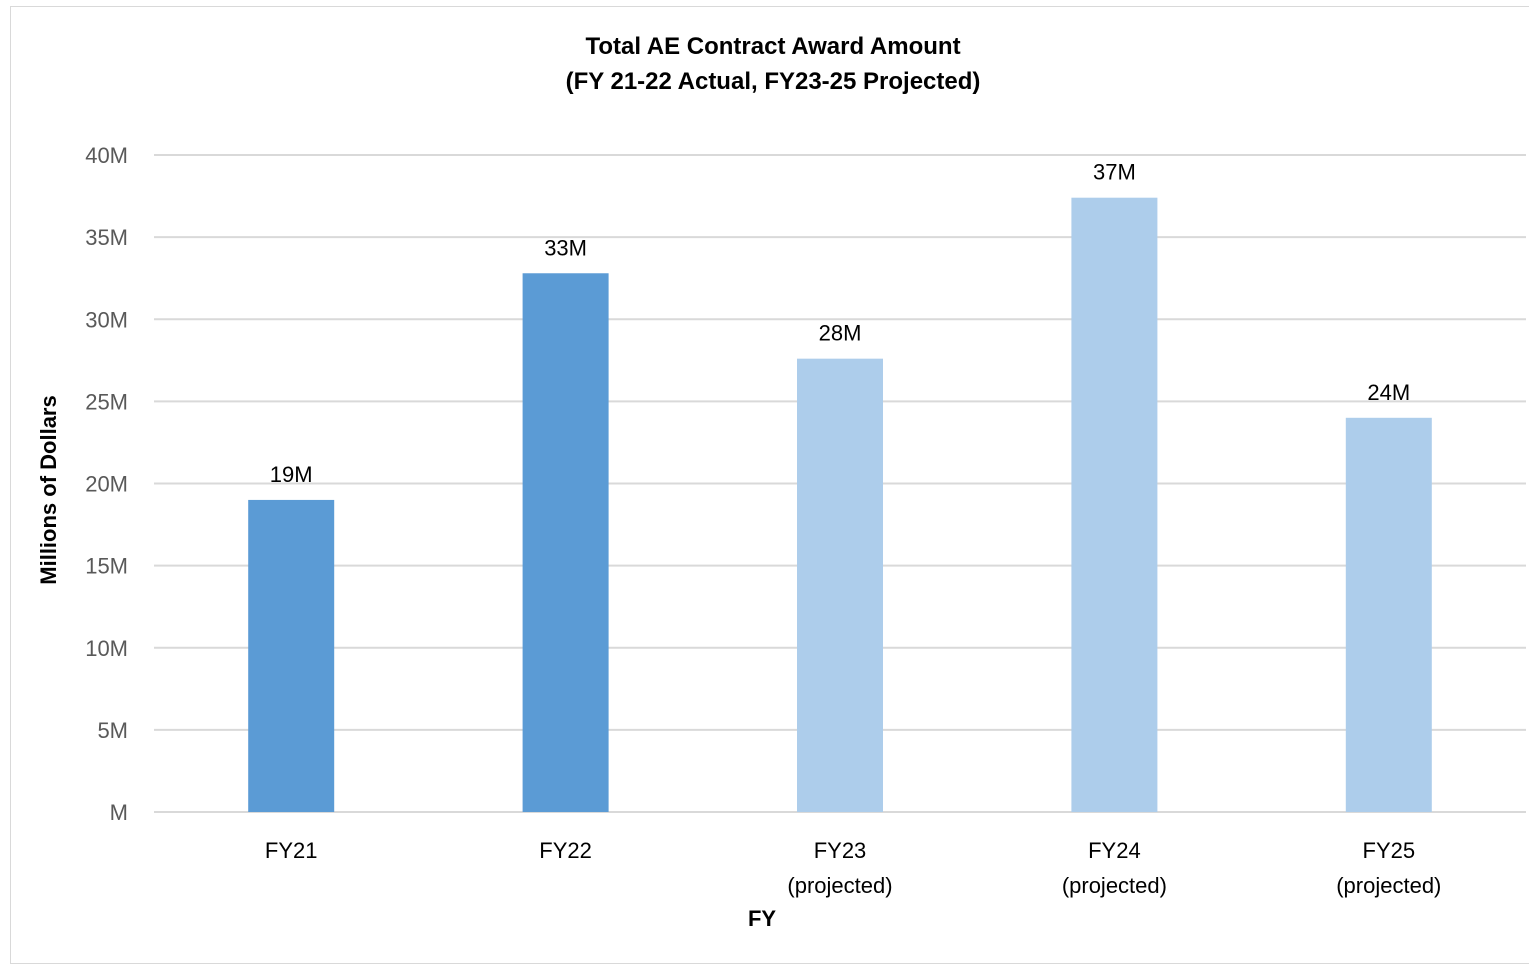 The width and height of the screenshot is (1530, 966). What do you see at coordinates (773, 81) in the screenshot?
I see `chart-subtitle: (FY 21-22 Actual, FY23-25 Projected)` at bounding box center [773, 81].